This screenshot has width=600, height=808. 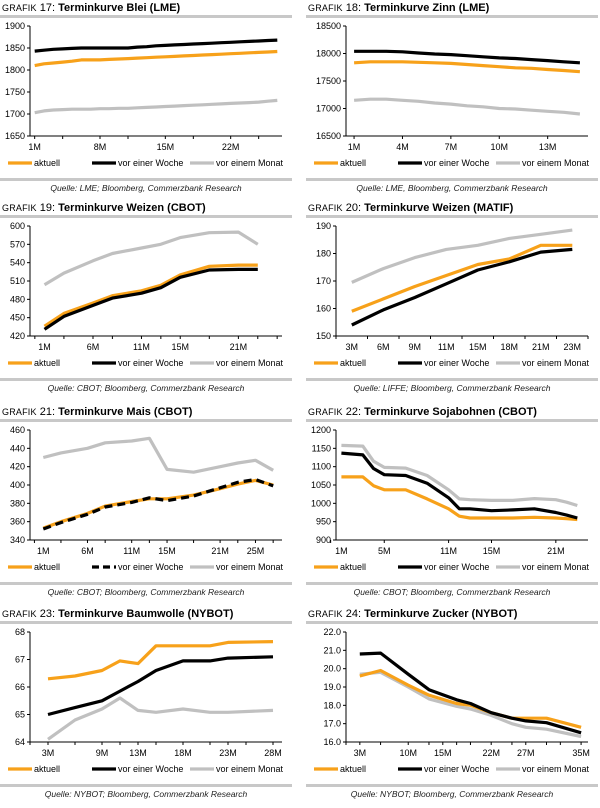 What do you see at coordinates (104, 208) in the screenshot?
I see `chart-title: Grafik 19: Terminkurve Weizen (CBOT)` at bounding box center [104, 208].